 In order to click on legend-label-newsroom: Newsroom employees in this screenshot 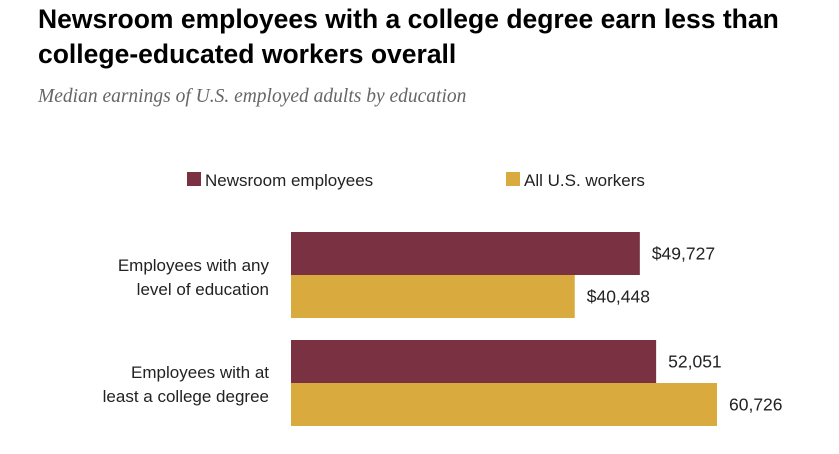, I will do `click(289, 180)`.